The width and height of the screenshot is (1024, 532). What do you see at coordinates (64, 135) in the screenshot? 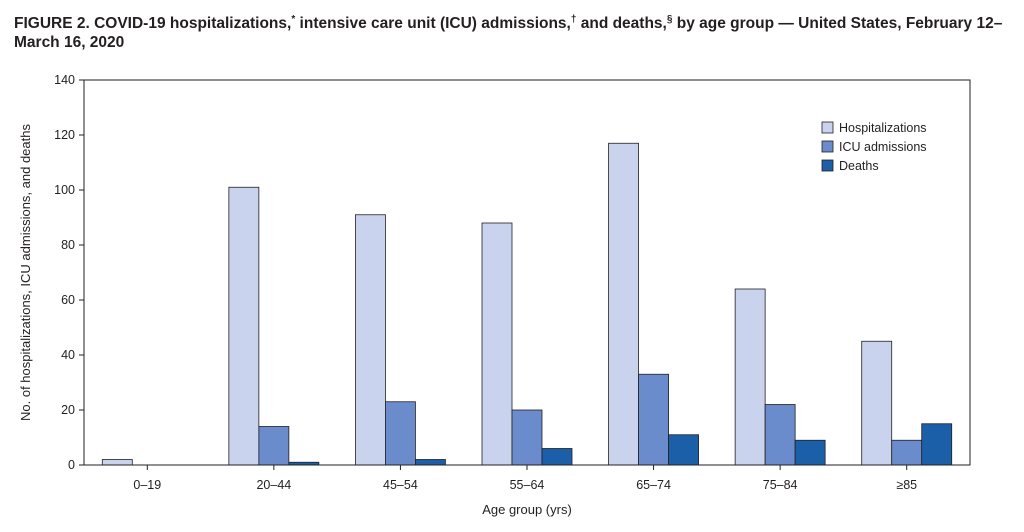
I see `y-tick-label: 120` at bounding box center [64, 135].